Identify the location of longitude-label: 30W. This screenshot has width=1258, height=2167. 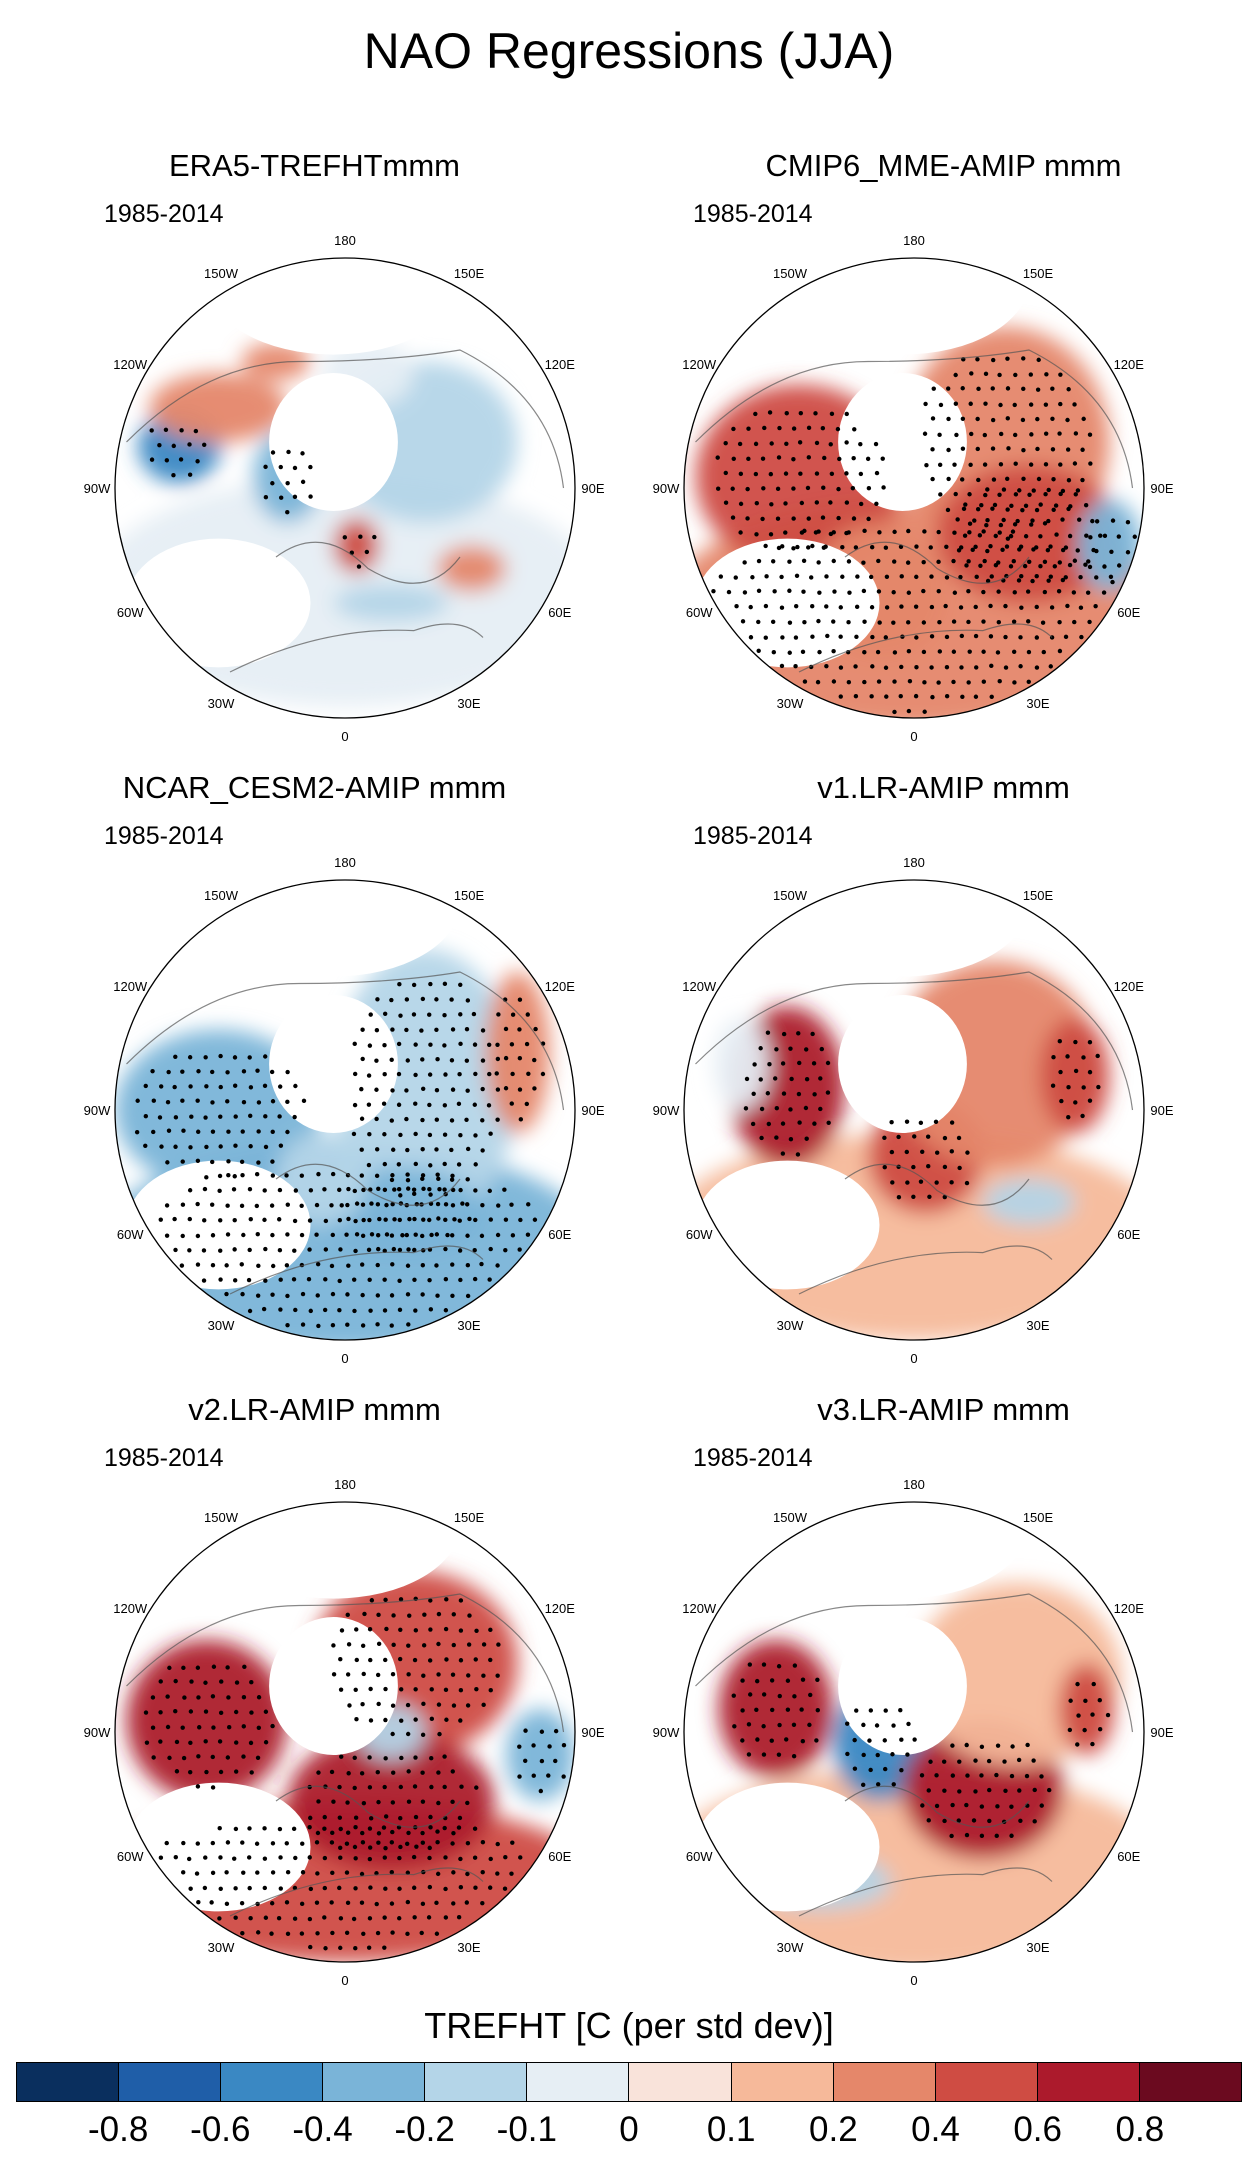
(221, 703).